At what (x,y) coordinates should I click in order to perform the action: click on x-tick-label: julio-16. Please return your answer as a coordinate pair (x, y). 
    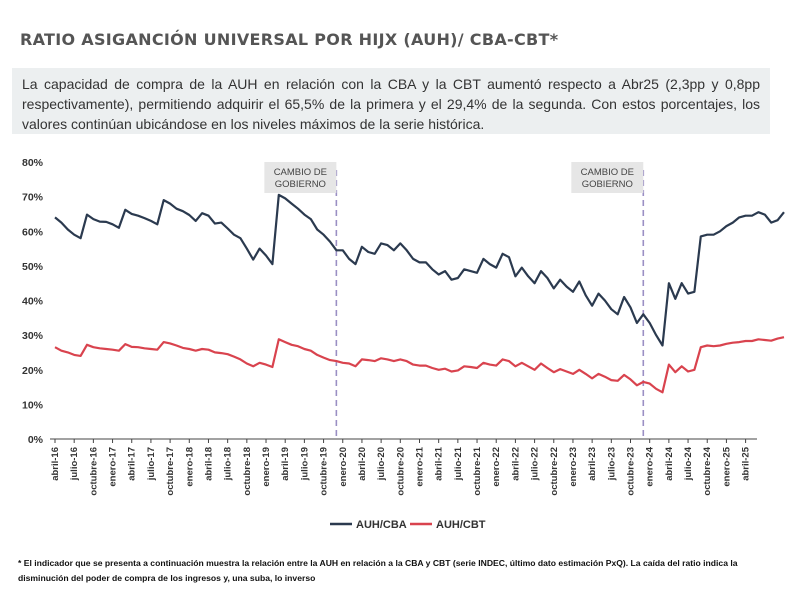
    Looking at the image, I should click on (74, 464).